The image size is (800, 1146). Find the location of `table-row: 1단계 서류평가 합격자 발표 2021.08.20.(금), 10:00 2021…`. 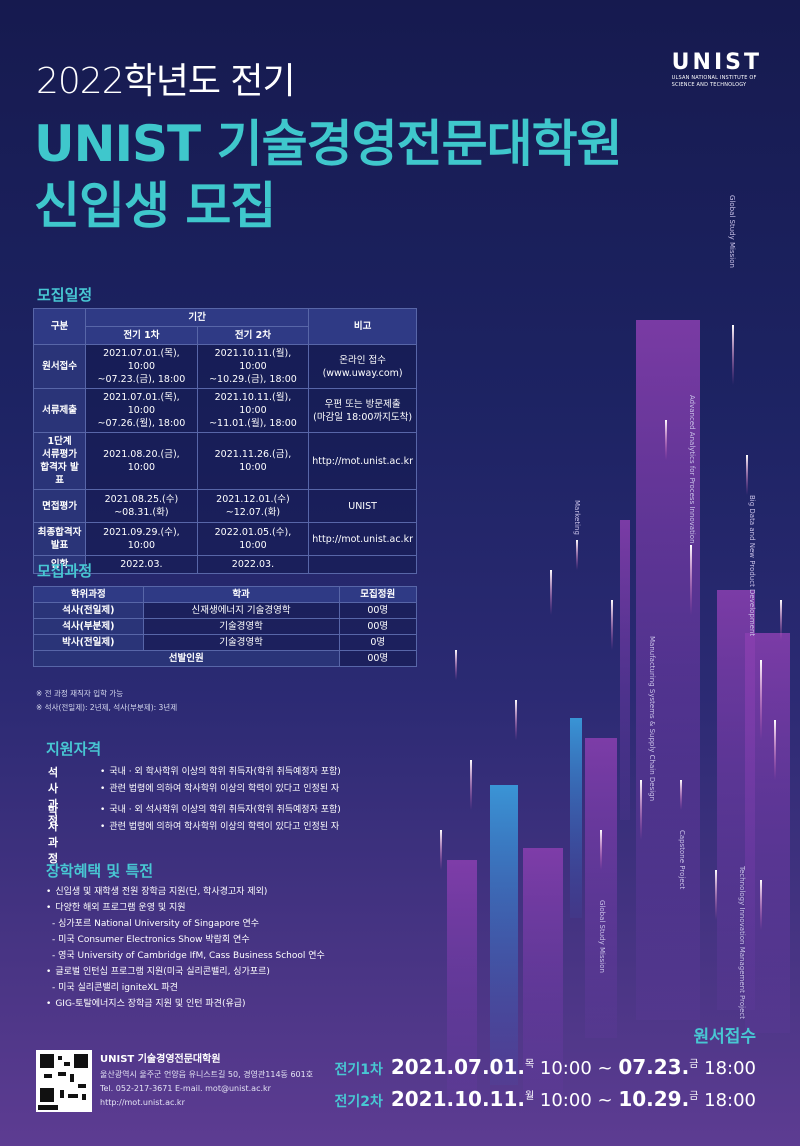

table-row: 1단계 서류평가 합격자 발표 2021.08.20.(금), 10:00 2021… is located at coordinates (224, 461).